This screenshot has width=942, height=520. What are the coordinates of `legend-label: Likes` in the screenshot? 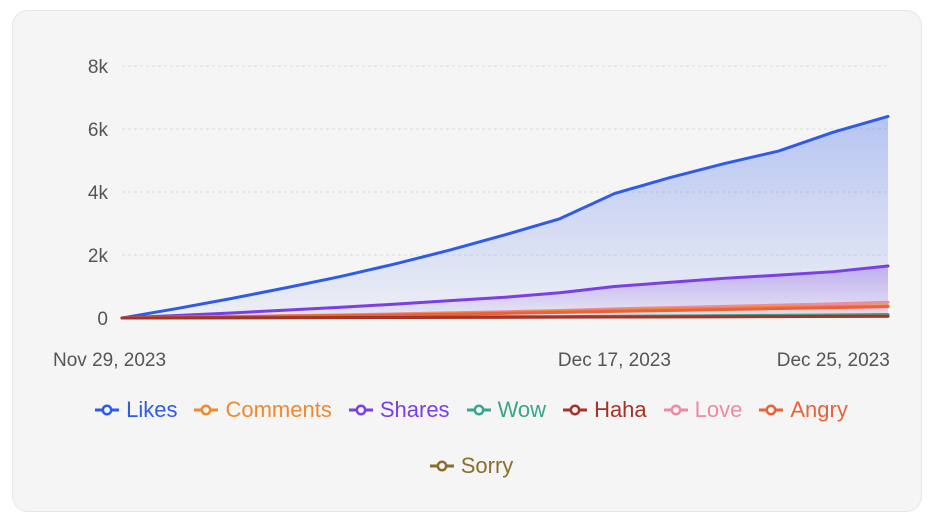 It's located at (152, 409).